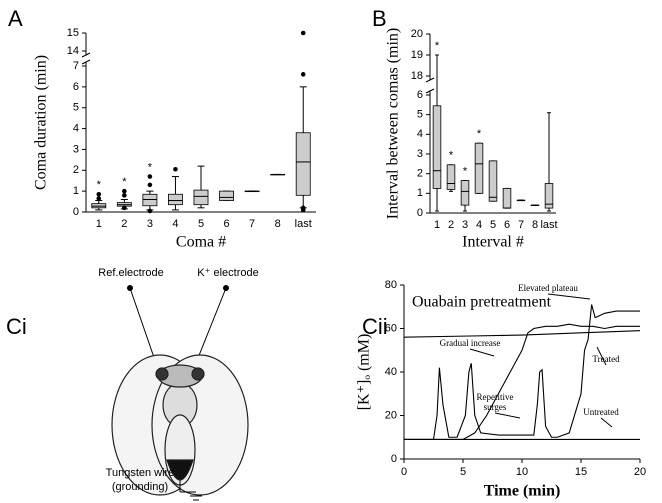 This screenshot has width=662, height=503. What do you see at coordinates (495, 407) in the screenshot?
I see `annotation: surges` at bounding box center [495, 407].